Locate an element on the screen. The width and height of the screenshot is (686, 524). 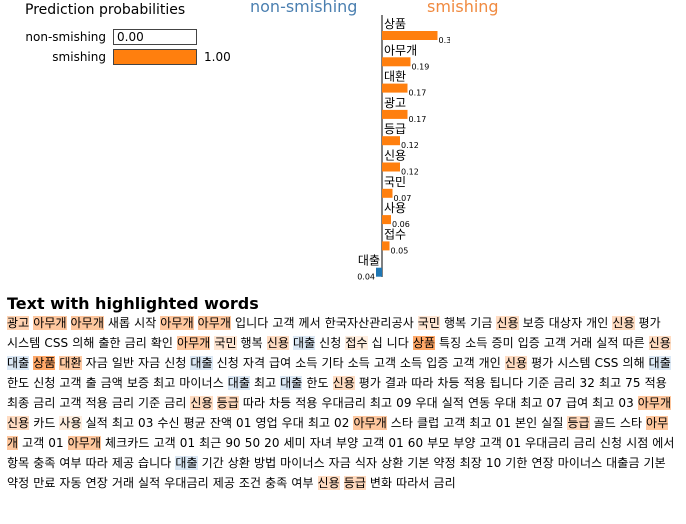
prob-bar-fill is located at coordinates (155, 57).